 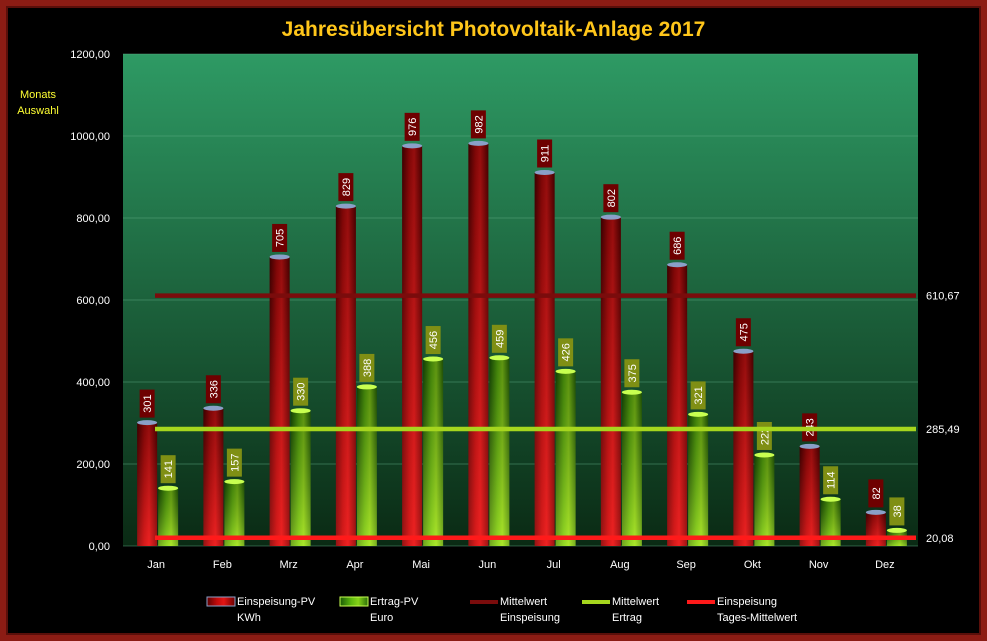 What do you see at coordinates (93, 301) in the screenshot?
I see `y-tick-label: 600,00` at bounding box center [93, 301].